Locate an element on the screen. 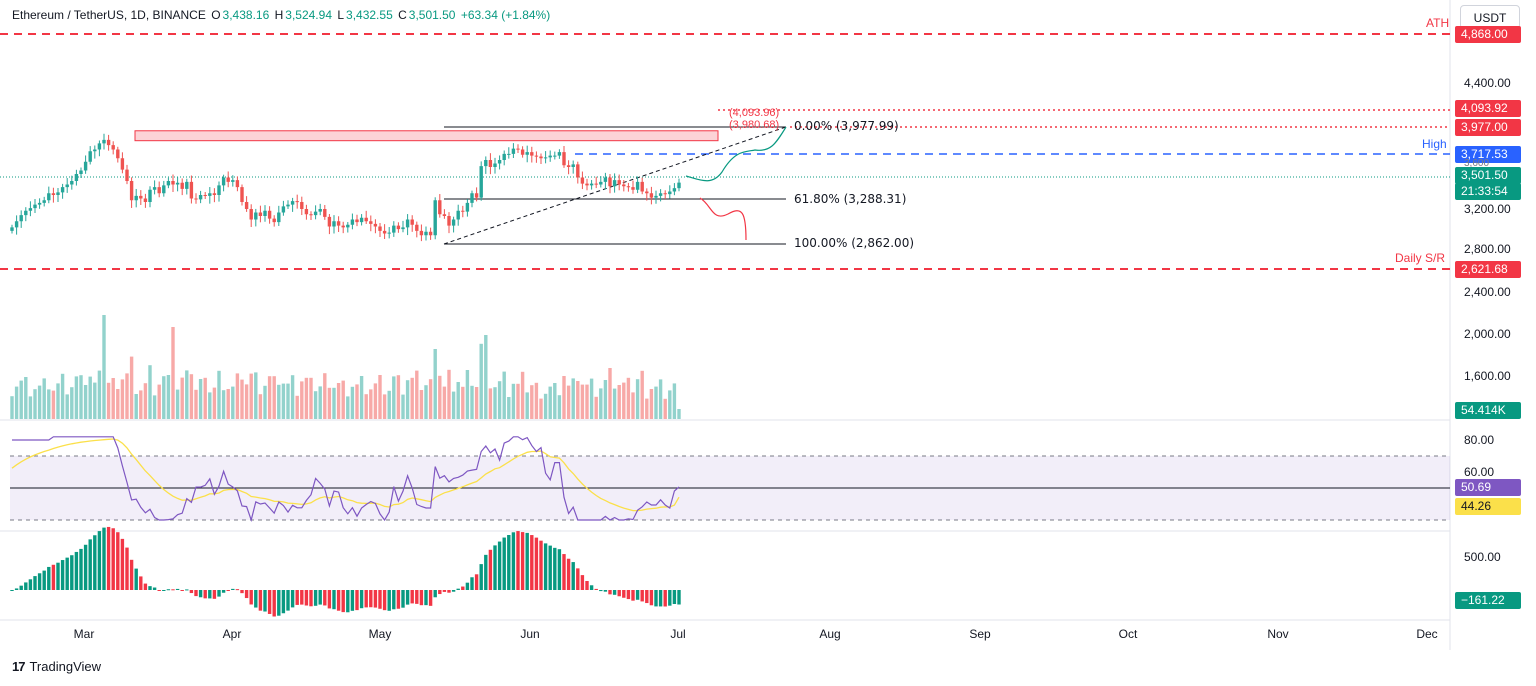  fib-trend-line is located at coordinates (615, 185).